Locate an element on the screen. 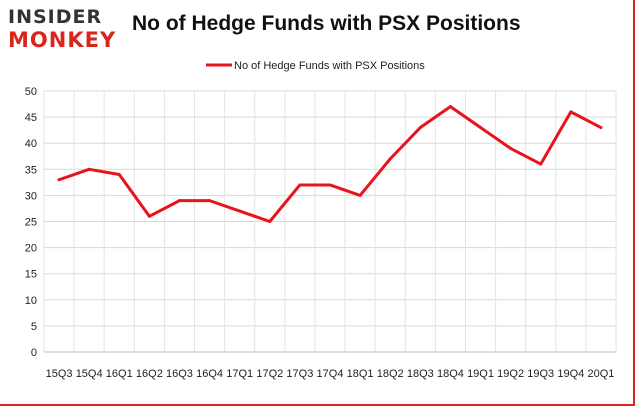 The width and height of the screenshot is (637, 408). x-tick-label: 15Q3 is located at coordinates (59, 374).